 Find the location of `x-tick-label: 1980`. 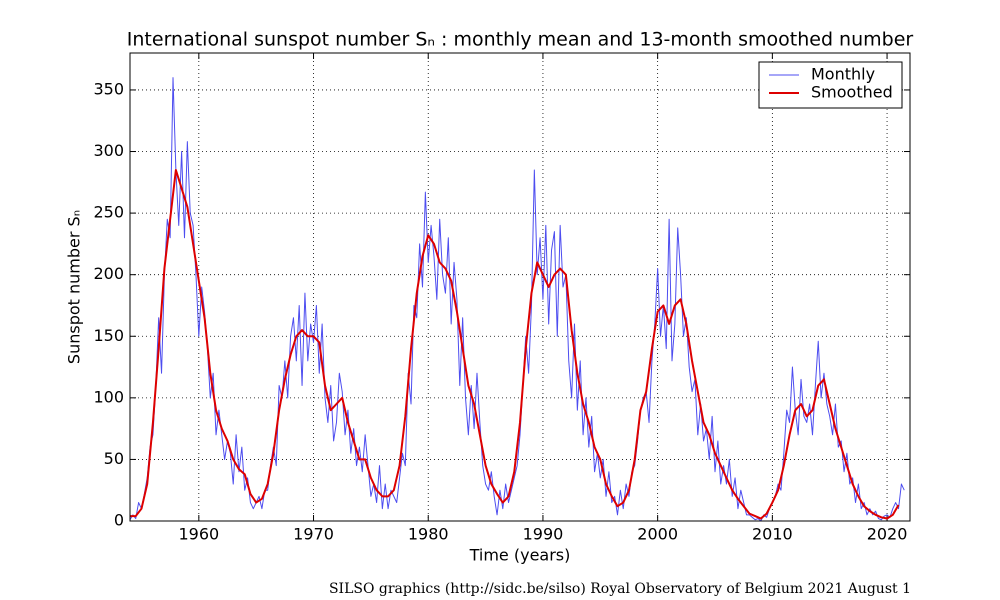

x-tick-label: 1980 is located at coordinates (428, 534).